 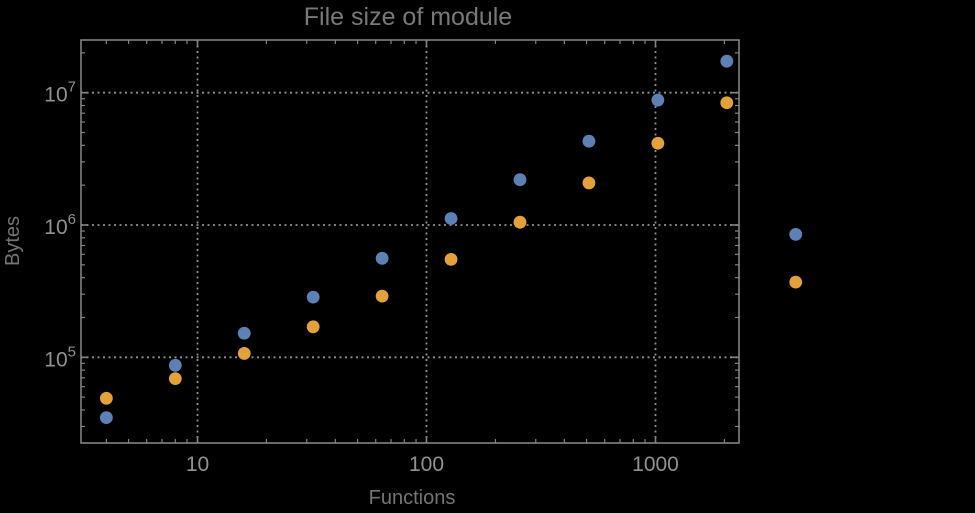 What do you see at coordinates (244, 333) in the screenshot?
I see `data-point-blue-x16` at bounding box center [244, 333].